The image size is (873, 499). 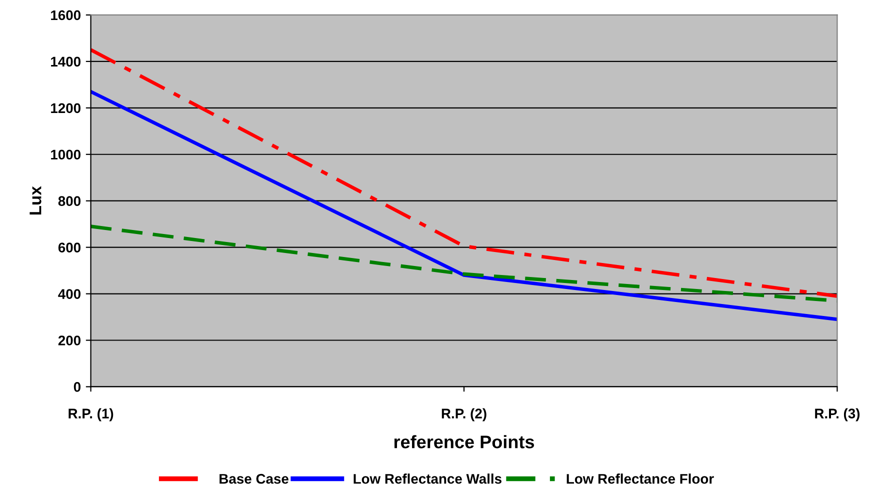 I want to click on y-tick-label: 1400, so click(x=66, y=61).